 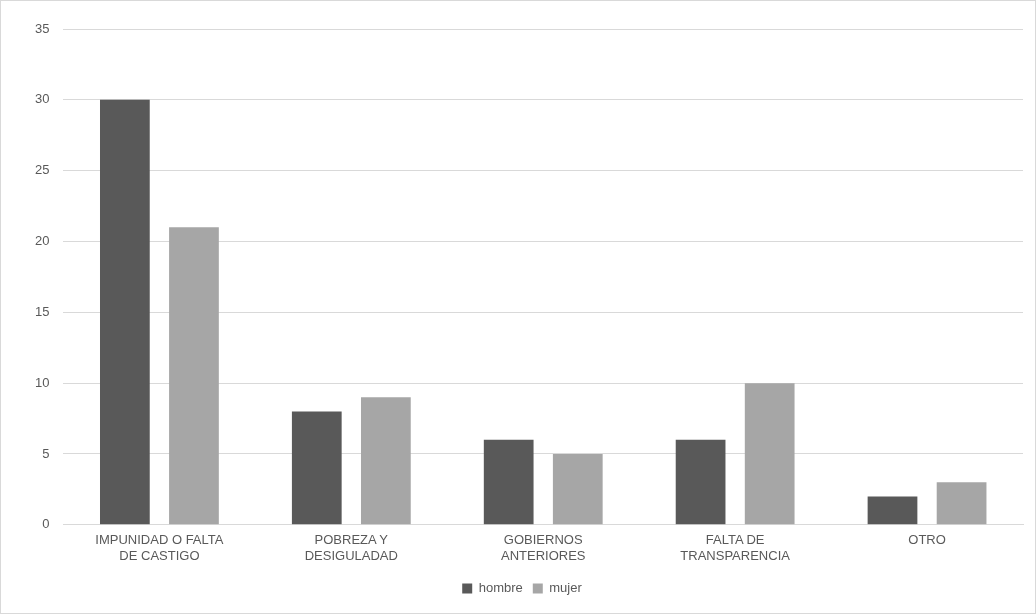 I want to click on legend-label: hombre, so click(x=500, y=588).